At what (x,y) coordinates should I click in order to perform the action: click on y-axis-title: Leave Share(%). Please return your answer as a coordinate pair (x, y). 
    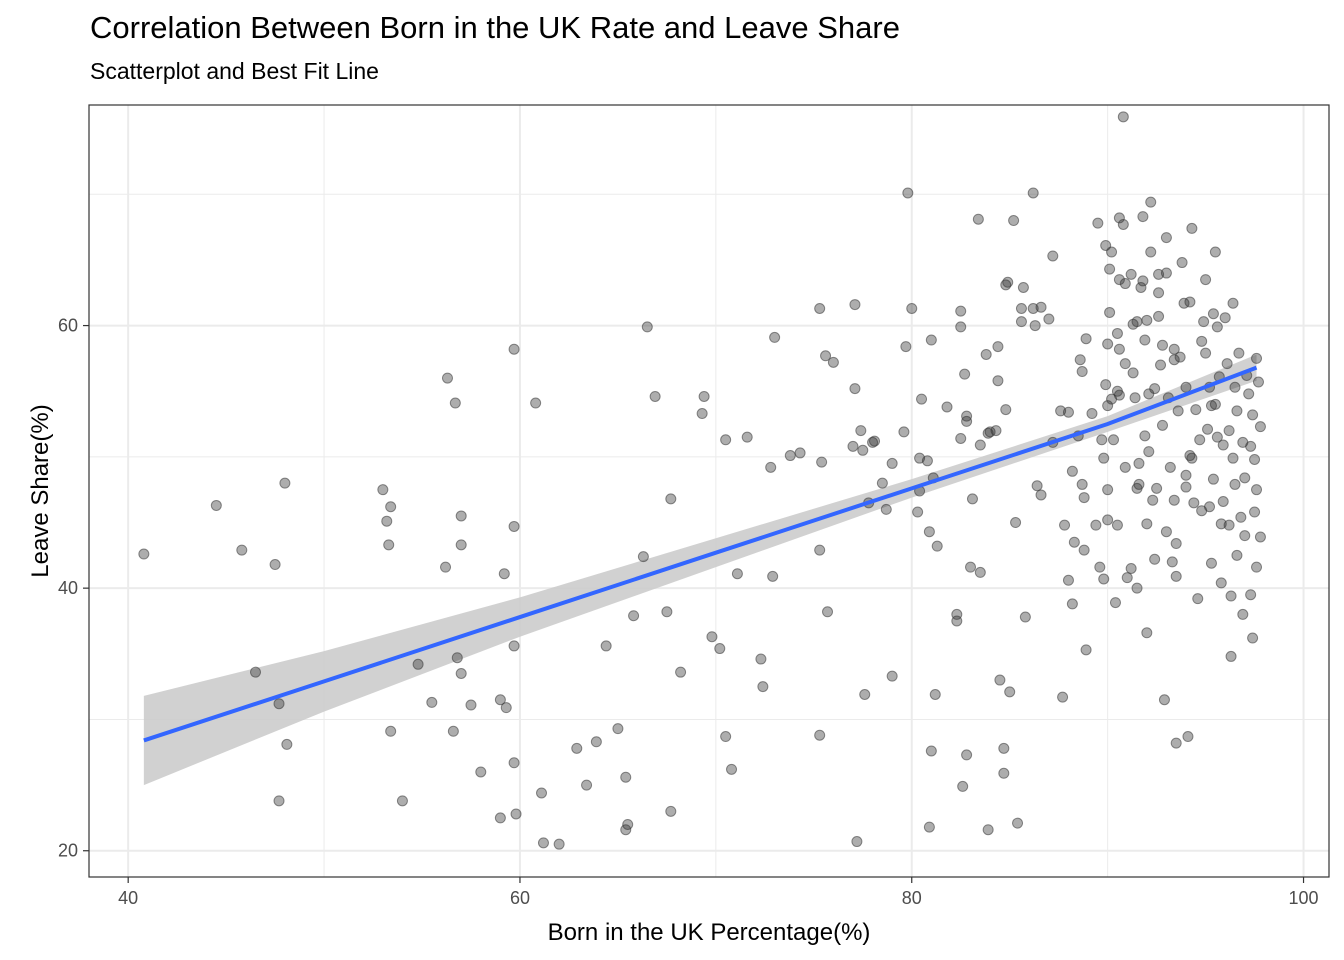
    Looking at the image, I should click on (40, 490).